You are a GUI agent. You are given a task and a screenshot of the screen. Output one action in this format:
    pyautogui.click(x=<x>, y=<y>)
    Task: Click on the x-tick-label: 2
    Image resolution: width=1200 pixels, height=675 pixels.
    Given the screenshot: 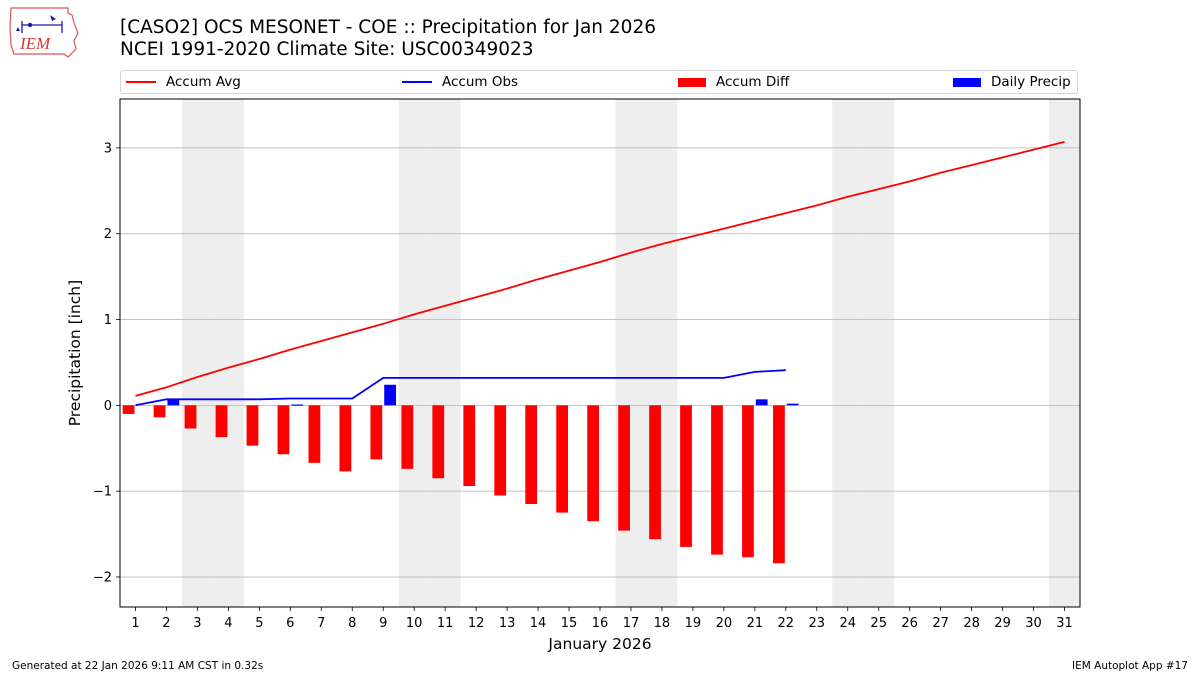 What is the action you would take?
    pyautogui.click(x=166, y=623)
    